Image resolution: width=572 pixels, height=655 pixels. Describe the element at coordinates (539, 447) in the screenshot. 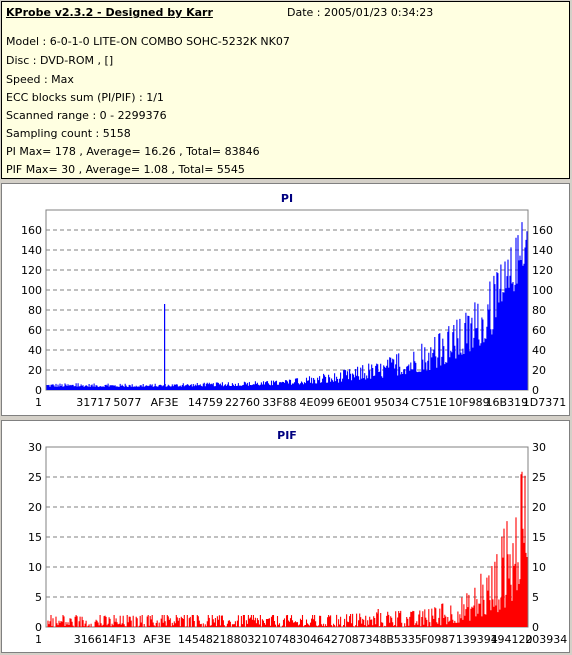

I see `y-tick-label-right: 30` at that location.